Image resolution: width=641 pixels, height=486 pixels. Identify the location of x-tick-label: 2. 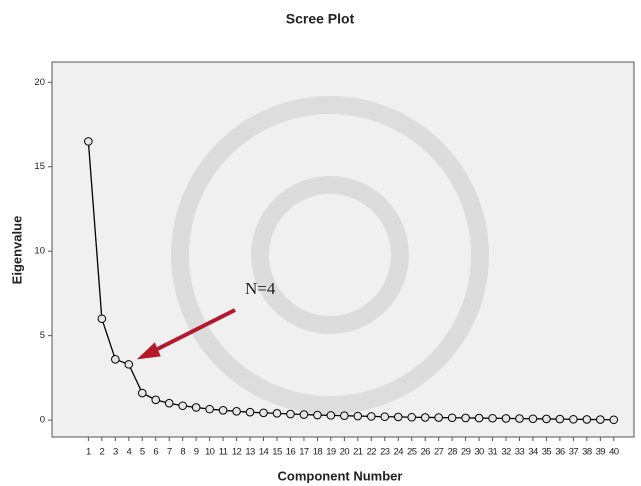
(102, 452).